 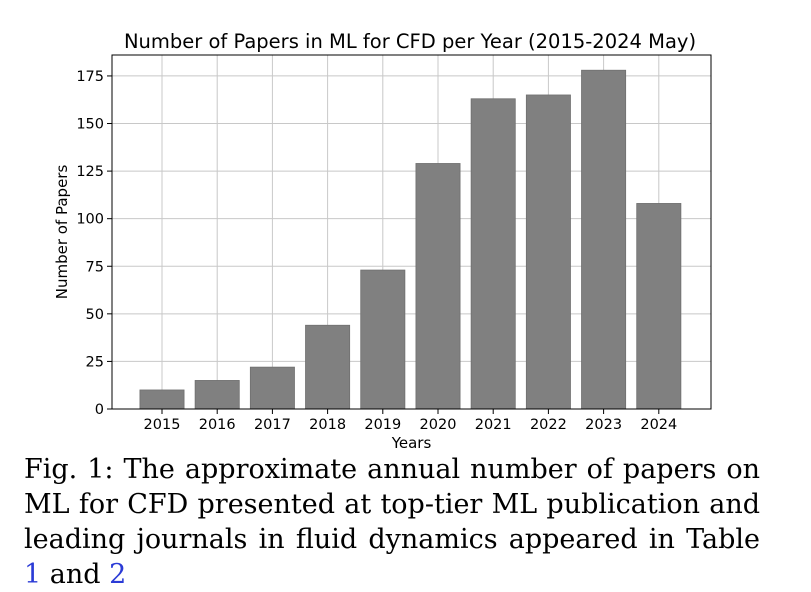 What do you see at coordinates (272, 388) in the screenshot?
I see `bar-2017` at bounding box center [272, 388].